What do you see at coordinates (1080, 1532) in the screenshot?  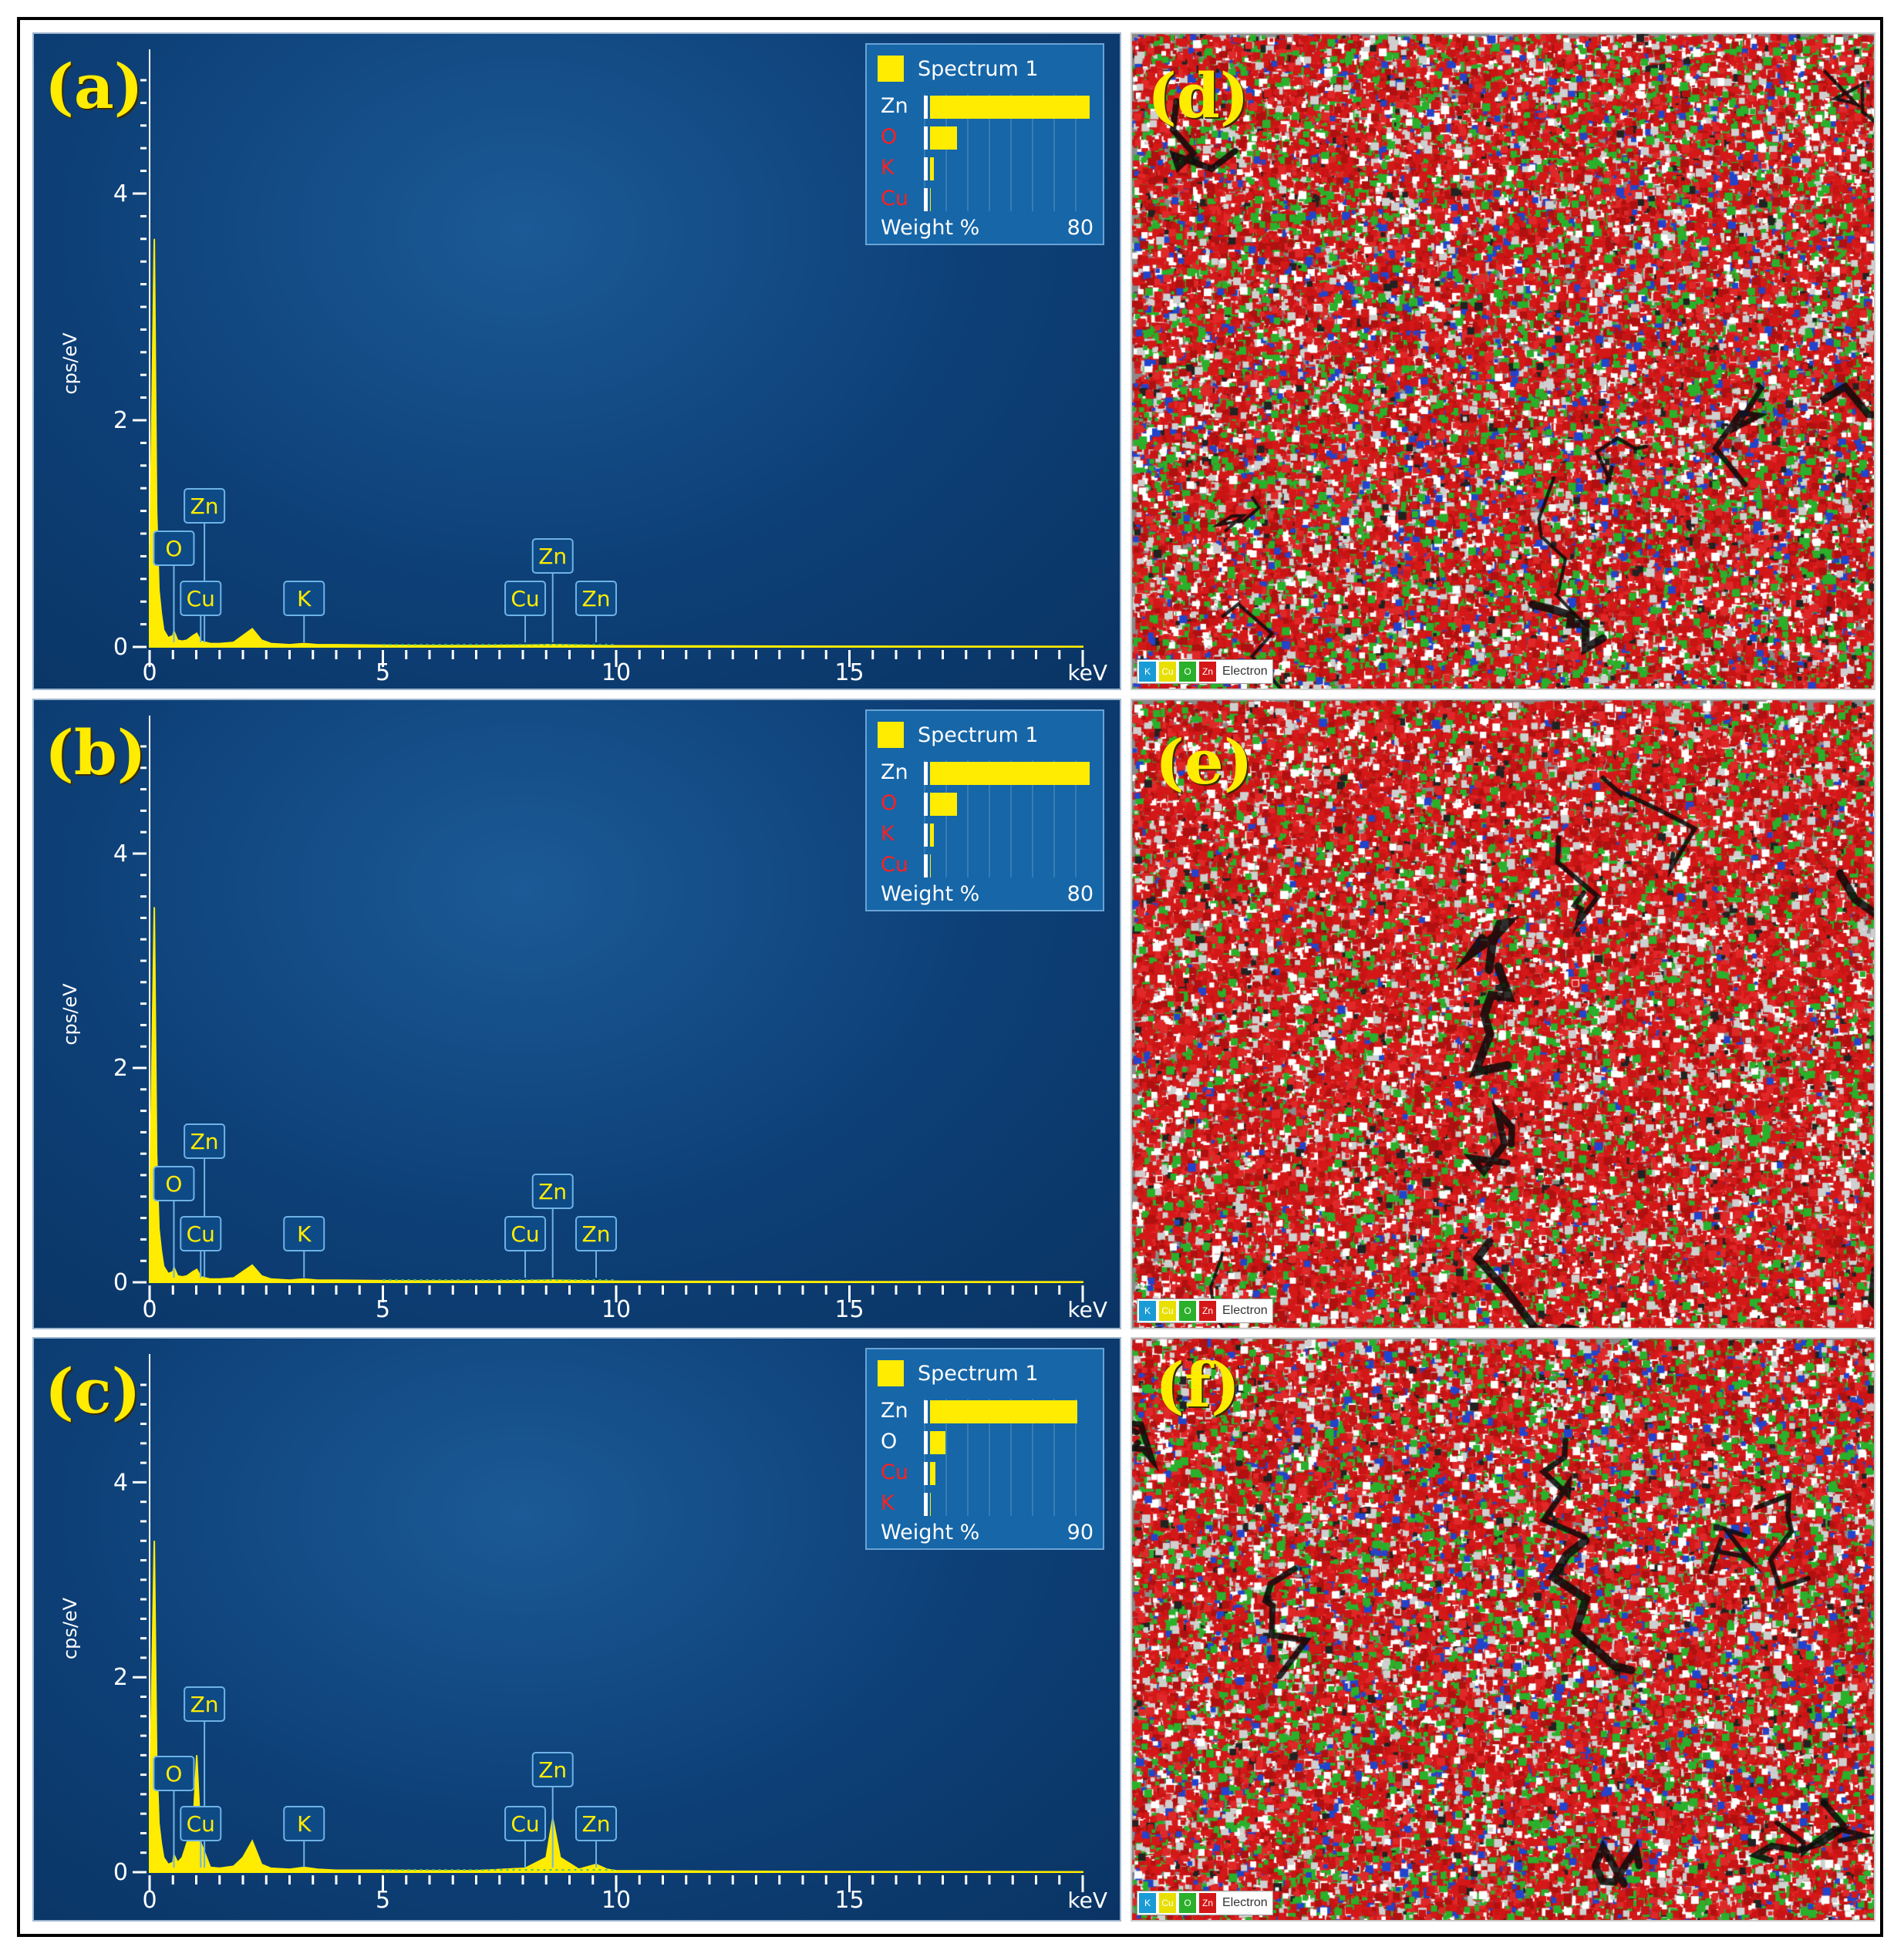 I see `legend-axis-max: 90` at bounding box center [1080, 1532].